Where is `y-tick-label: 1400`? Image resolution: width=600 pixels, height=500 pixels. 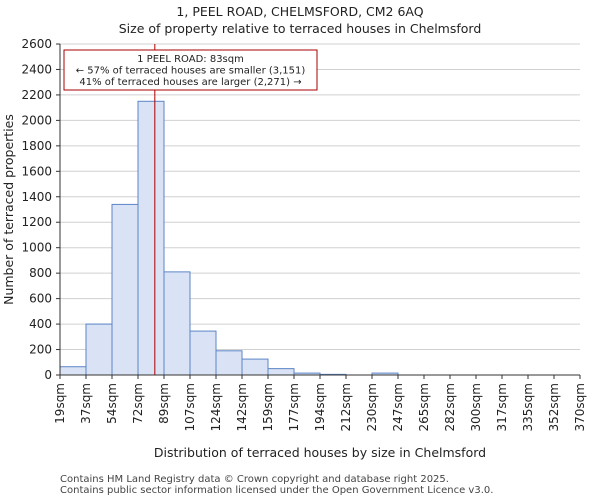
y-tick-label: 1400 is located at coordinates (36, 197).